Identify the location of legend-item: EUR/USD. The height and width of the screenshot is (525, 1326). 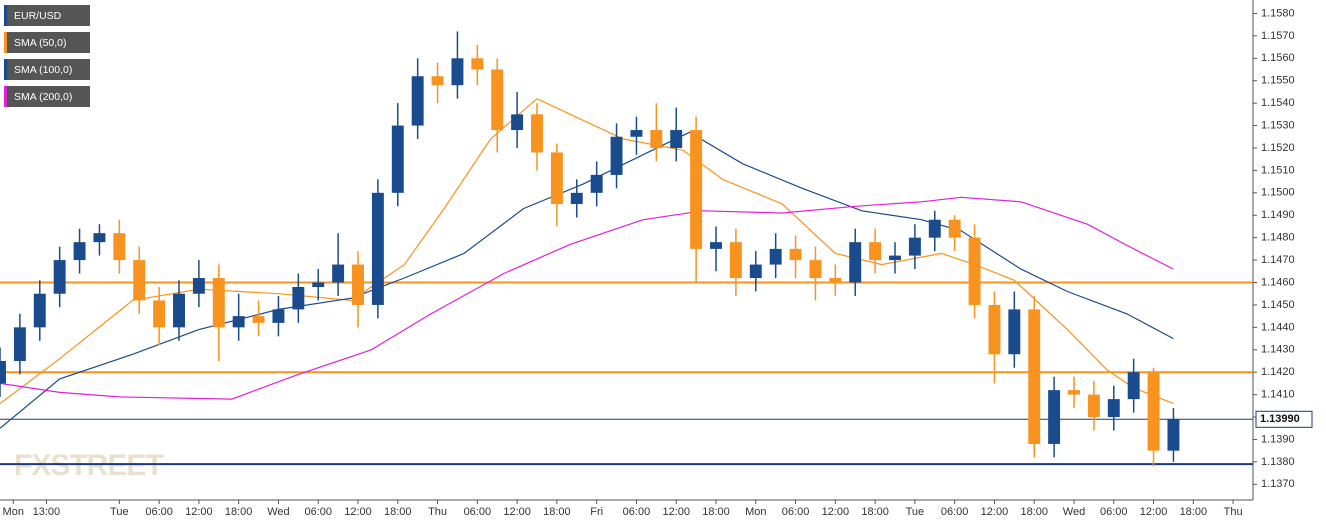
(47, 15).